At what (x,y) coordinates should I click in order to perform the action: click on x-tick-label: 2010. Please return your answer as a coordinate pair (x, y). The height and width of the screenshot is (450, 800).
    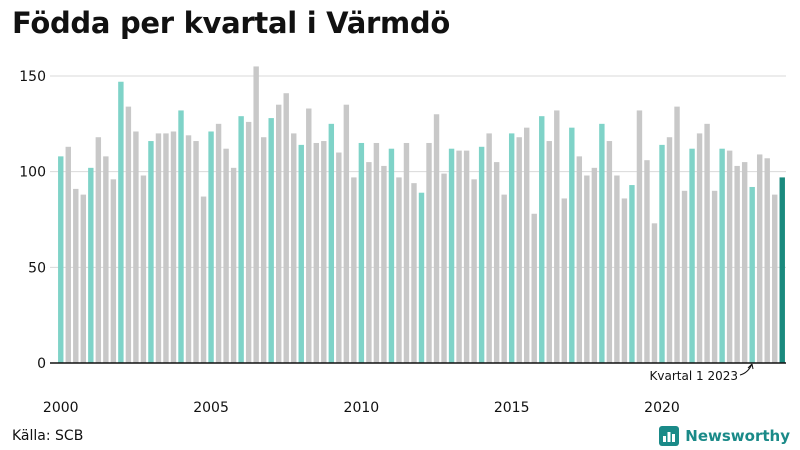
    Looking at the image, I should click on (362, 408).